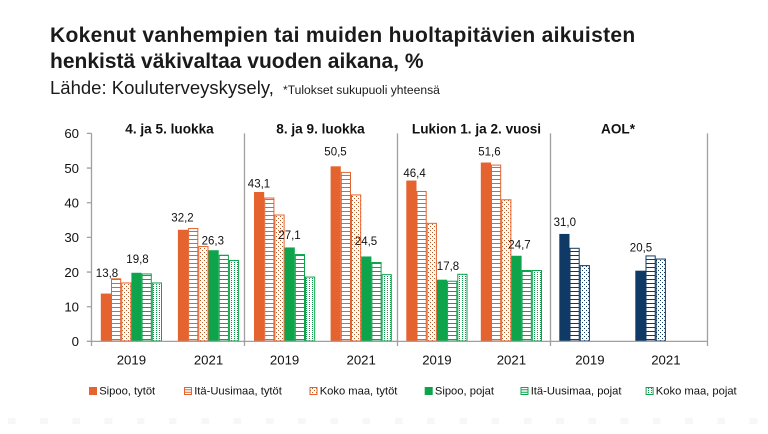 The image size is (768, 434). I want to click on svg-text: 43,1, so click(259, 184).